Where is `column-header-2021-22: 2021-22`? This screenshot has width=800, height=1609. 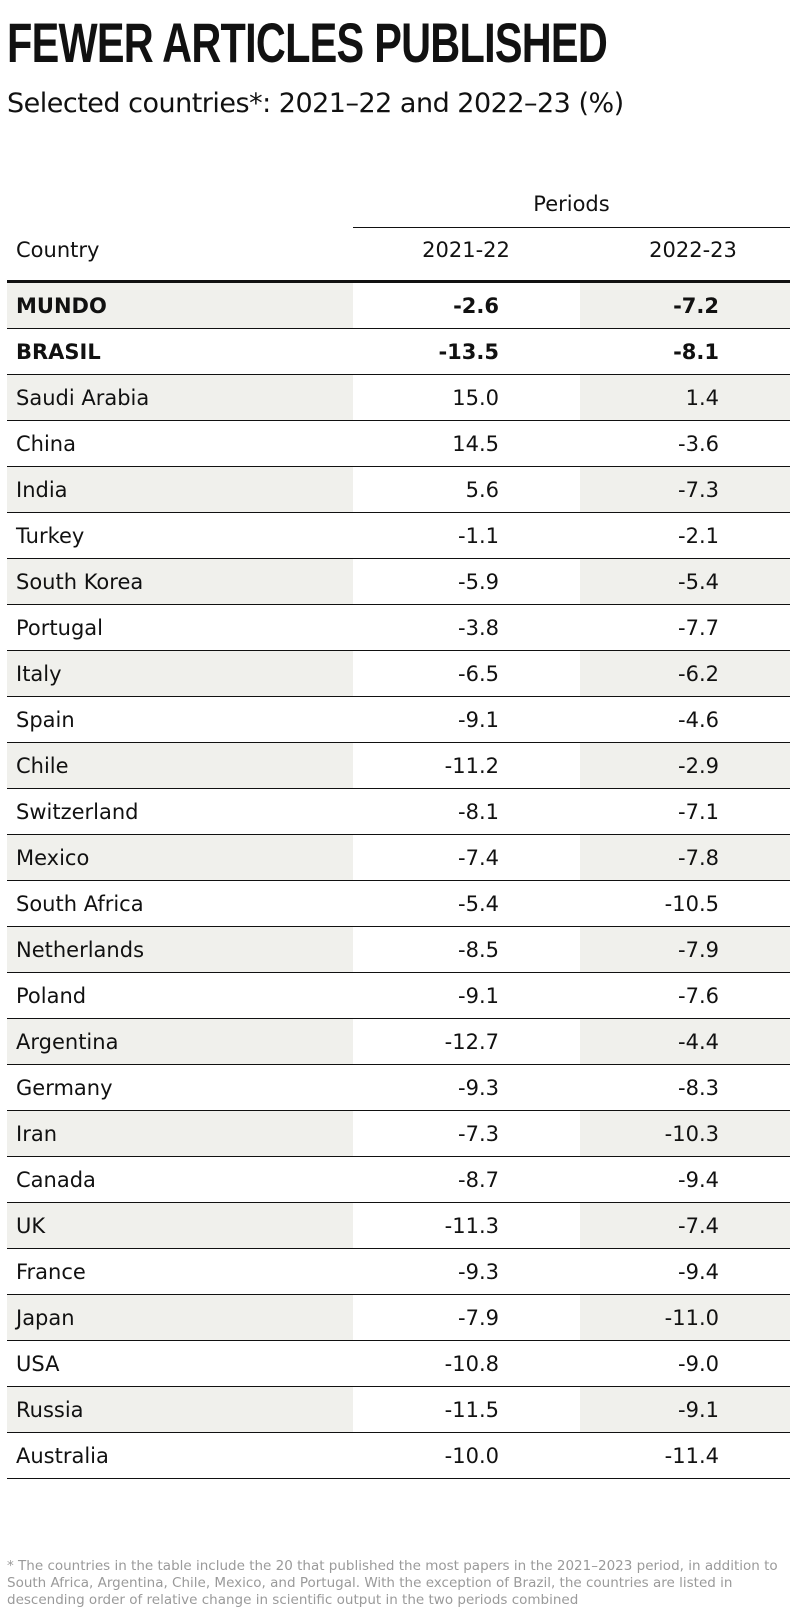
column-header-2021-22: 2021-22 is located at coordinates (466, 250).